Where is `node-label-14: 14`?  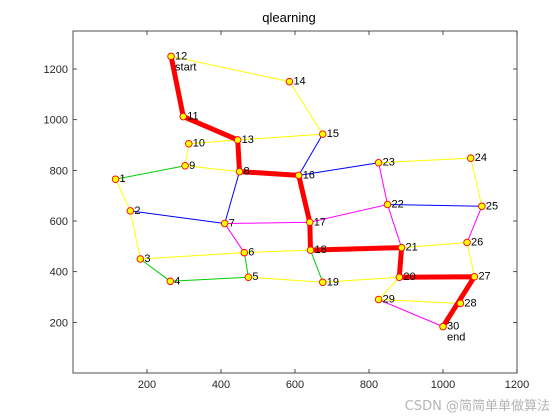
node-label-14: 14 is located at coordinates (299, 82).